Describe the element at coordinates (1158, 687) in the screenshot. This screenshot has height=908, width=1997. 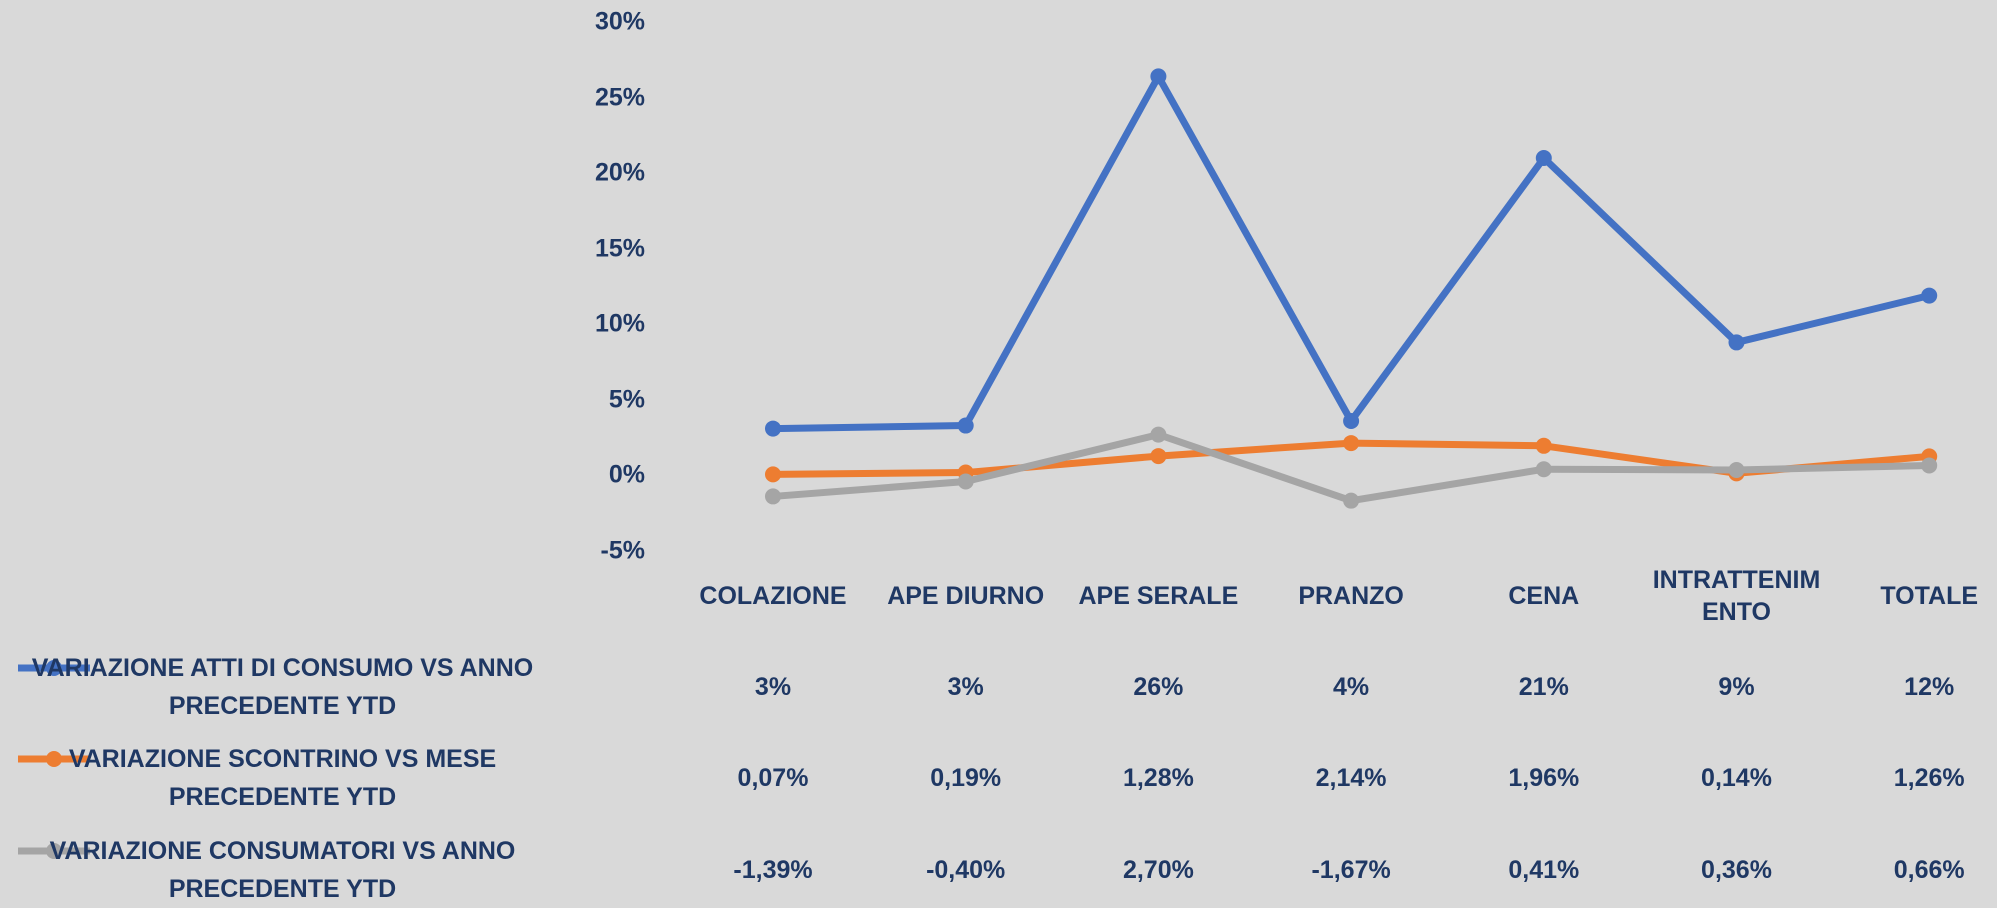
I see `data-label: 26%` at that location.